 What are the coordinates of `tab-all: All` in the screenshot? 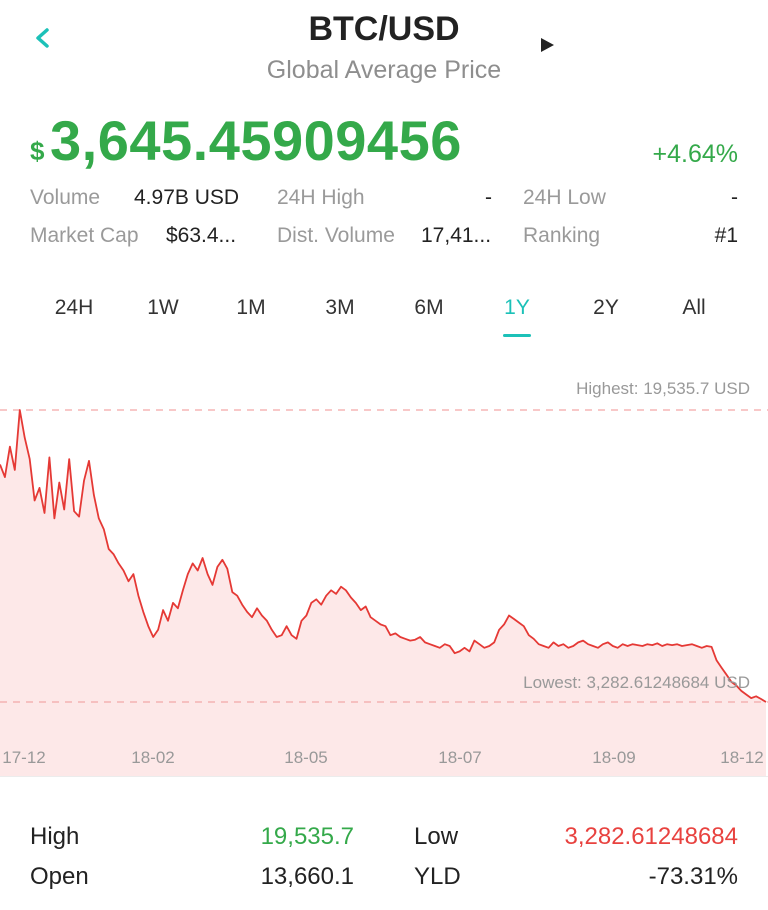 It's located at (694, 307).